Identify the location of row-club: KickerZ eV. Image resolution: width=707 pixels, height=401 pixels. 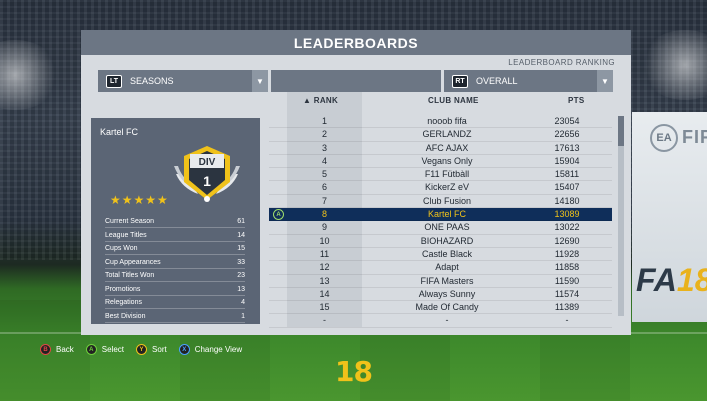
(446, 187).